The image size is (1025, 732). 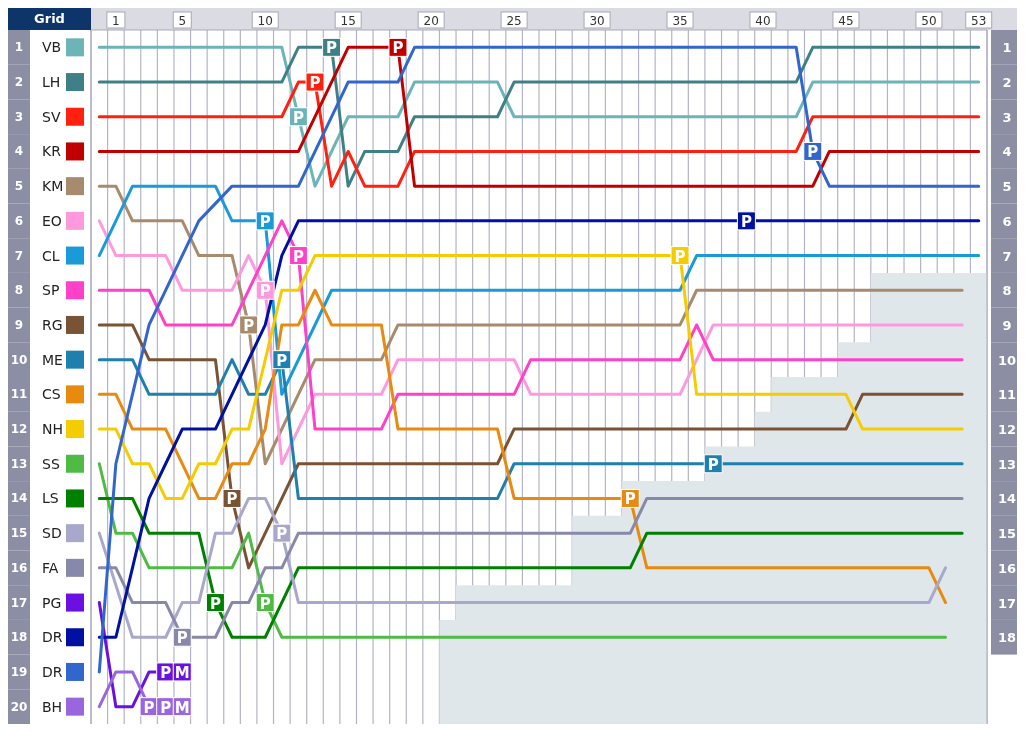 I want to click on x-tick-label: 50, so click(x=929, y=21).